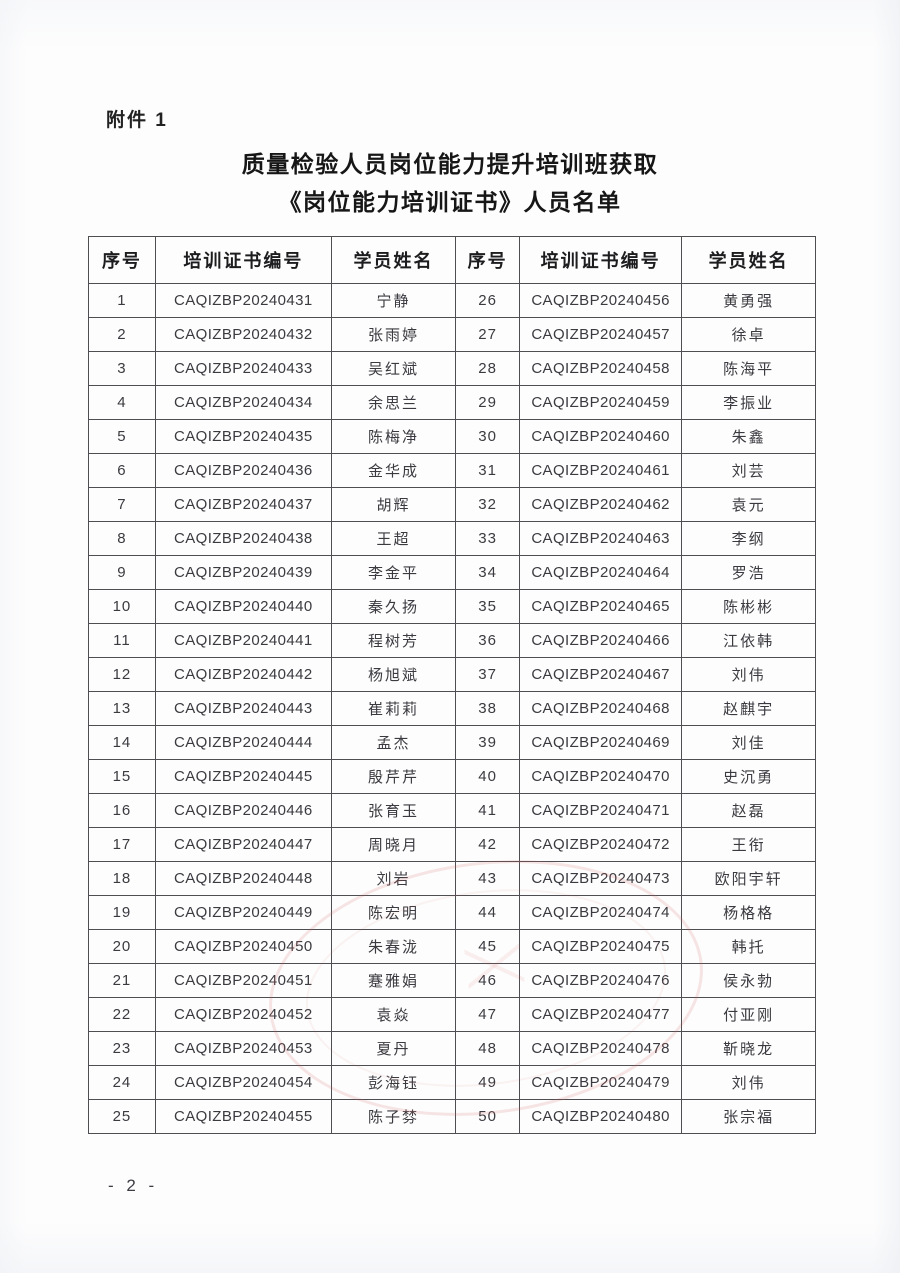  What do you see at coordinates (488, 1014) in the screenshot?
I see `index-cell: 47` at bounding box center [488, 1014].